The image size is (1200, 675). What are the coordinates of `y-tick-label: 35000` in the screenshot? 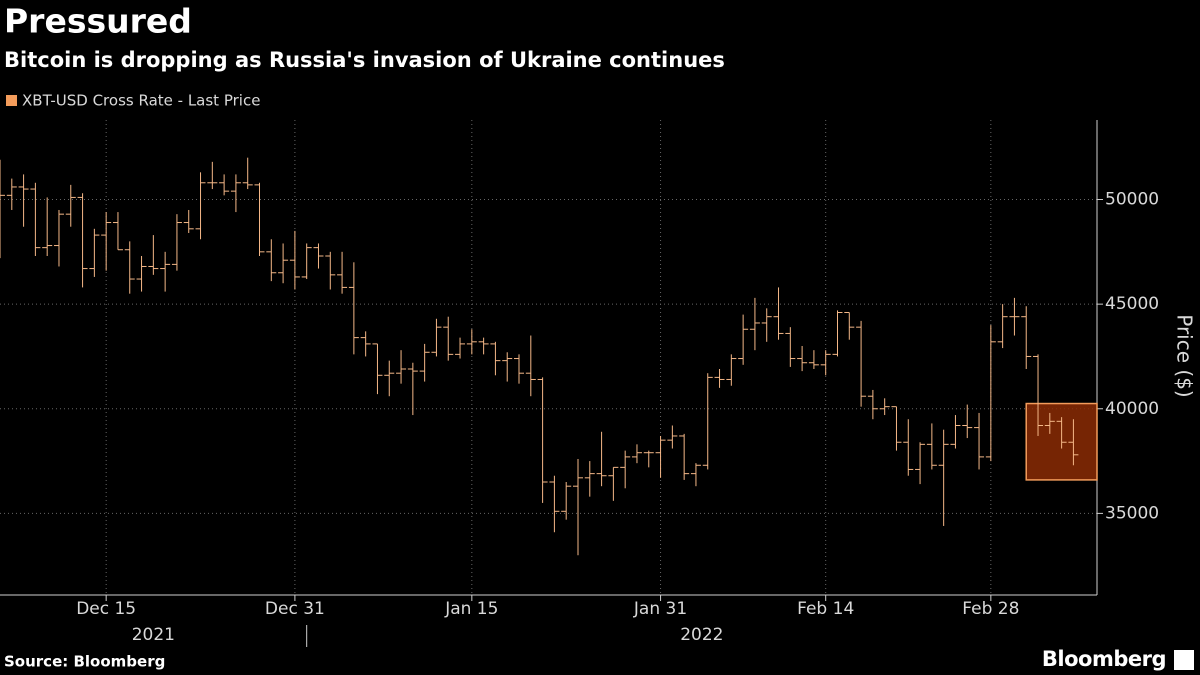 It's located at (1132, 513).